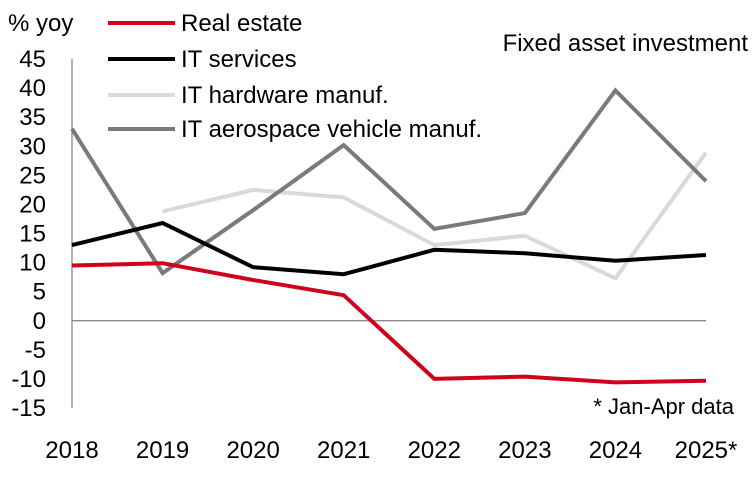  Describe the element at coordinates (28, 379) in the screenshot. I see `y-tick-label: -10` at that location.